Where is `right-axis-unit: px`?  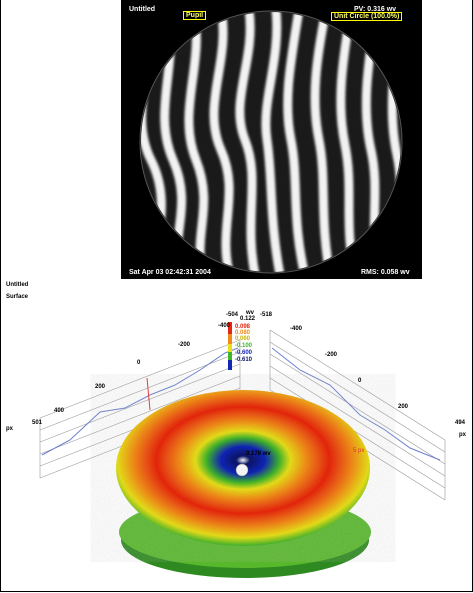 right-axis-unit: px is located at coordinates (463, 435).